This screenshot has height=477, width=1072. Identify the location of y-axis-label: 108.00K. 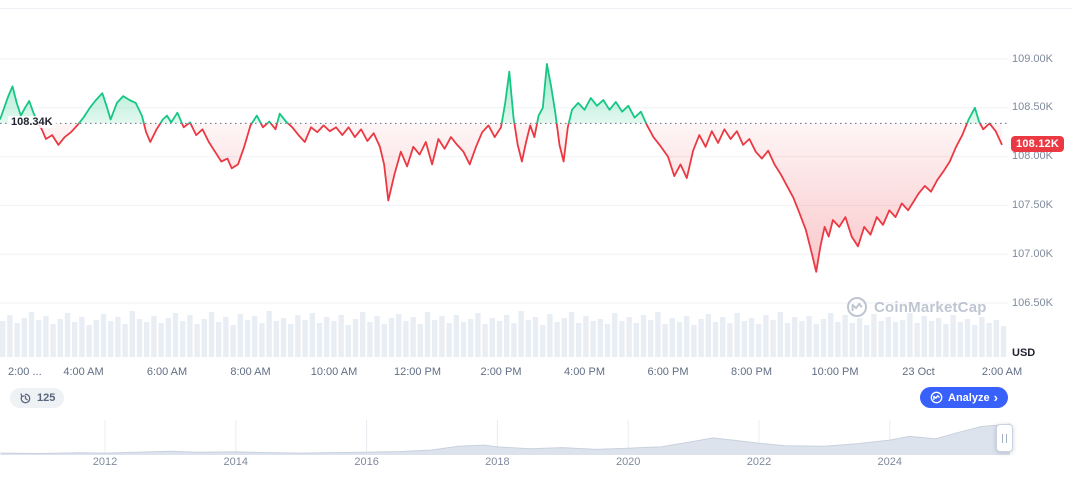
(1032, 156).